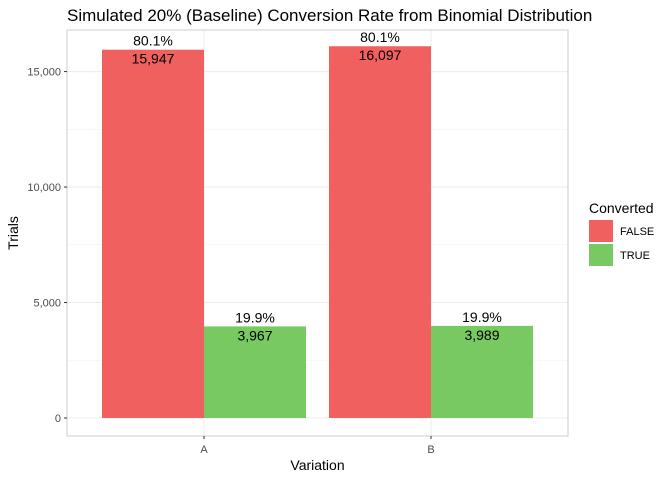 The image size is (672, 480). Describe the element at coordinates (13, 233) in the screenshot. I see `y-axis-title: Trials` at that location.